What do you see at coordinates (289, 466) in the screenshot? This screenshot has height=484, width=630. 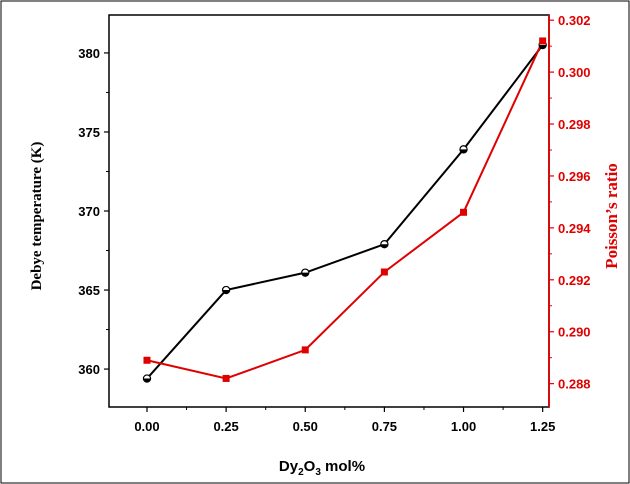 I see `x-label-base: Dy` at bounding box center [289, 466].